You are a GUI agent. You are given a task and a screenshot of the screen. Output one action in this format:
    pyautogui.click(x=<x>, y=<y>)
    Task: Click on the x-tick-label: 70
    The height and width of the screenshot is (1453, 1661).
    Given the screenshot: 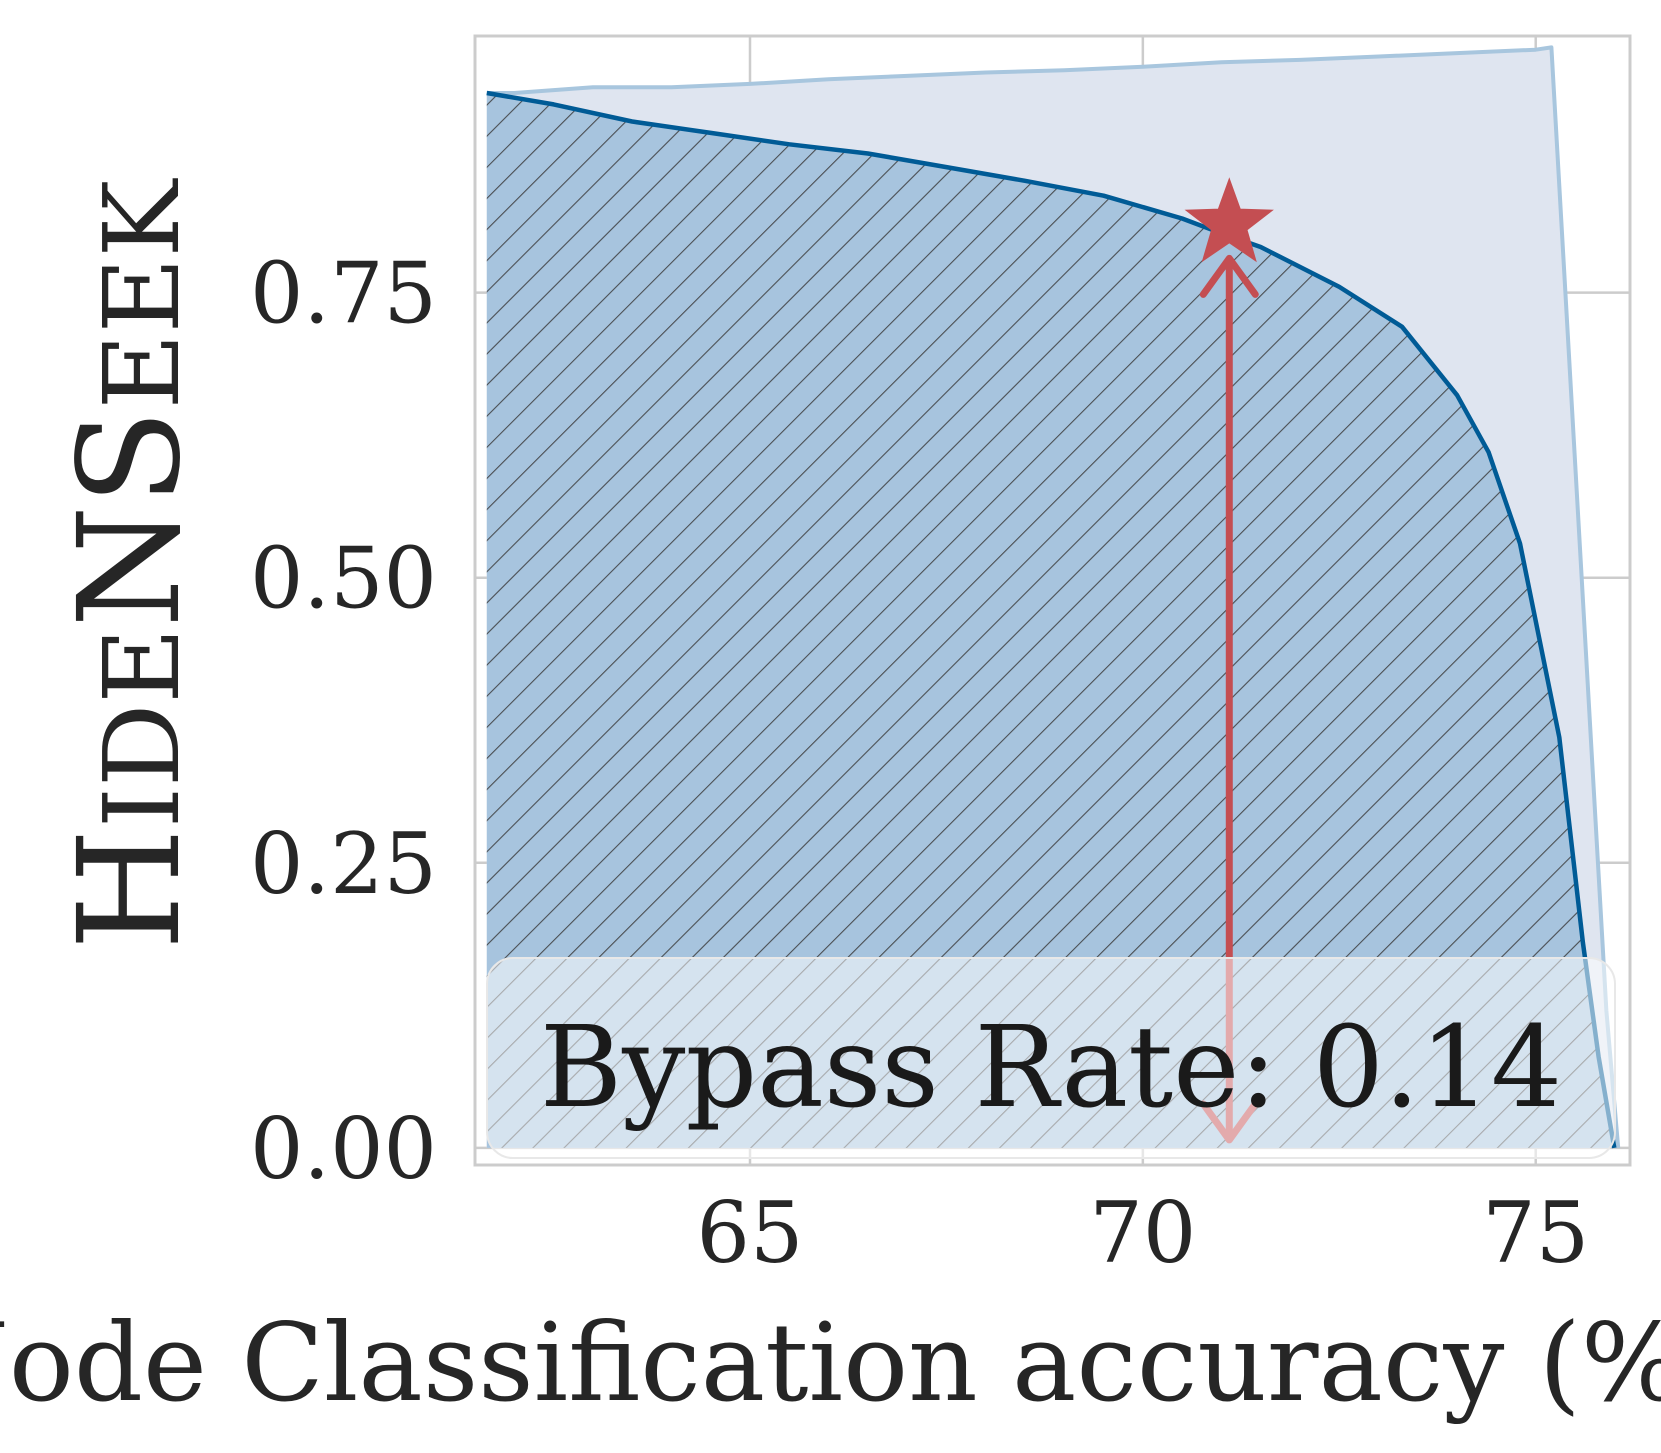 What is the action you would take?
    pyautogui.click(x=1142, y=1233)
    